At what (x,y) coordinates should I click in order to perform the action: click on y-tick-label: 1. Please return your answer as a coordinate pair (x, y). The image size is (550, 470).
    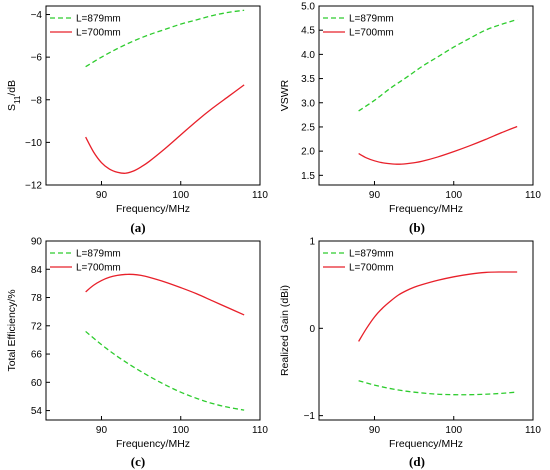
    Looking at the image, I should click on (312, 242).